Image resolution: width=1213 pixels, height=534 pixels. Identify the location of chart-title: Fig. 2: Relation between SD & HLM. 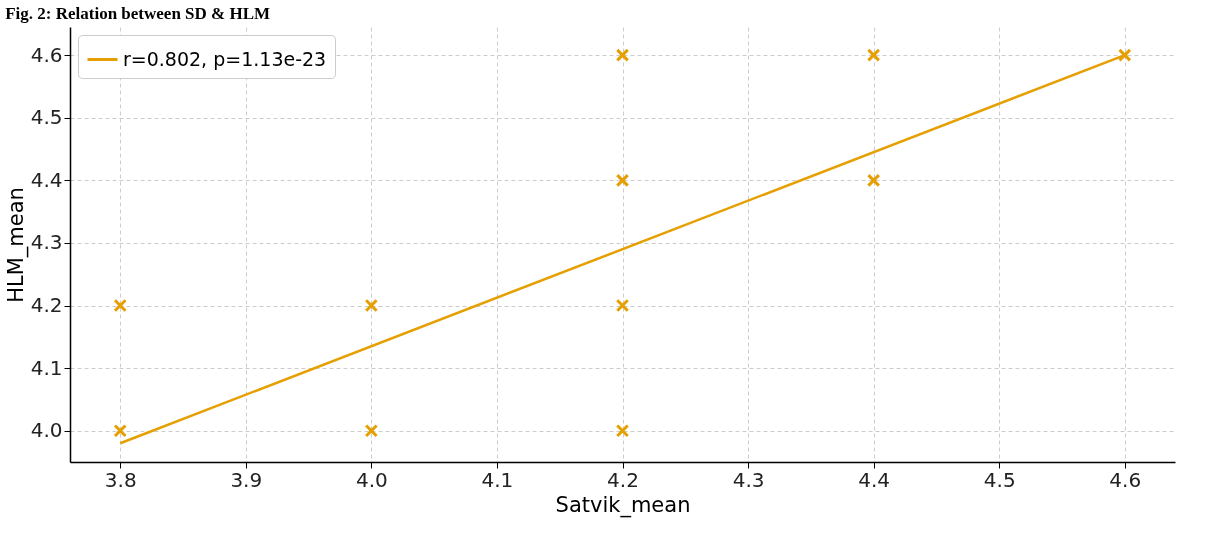
(138, 13).